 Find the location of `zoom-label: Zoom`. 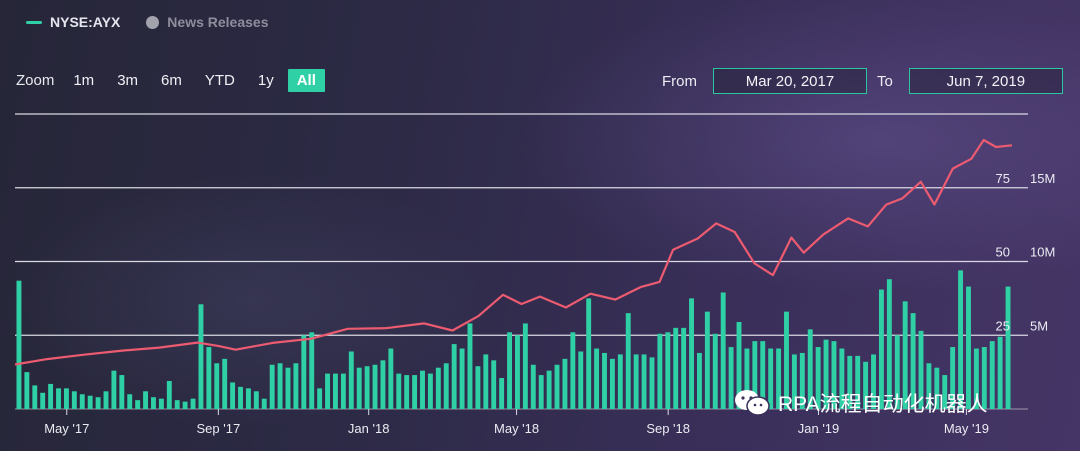

zoom-label: Zoom is located at coordinates (35, 80).